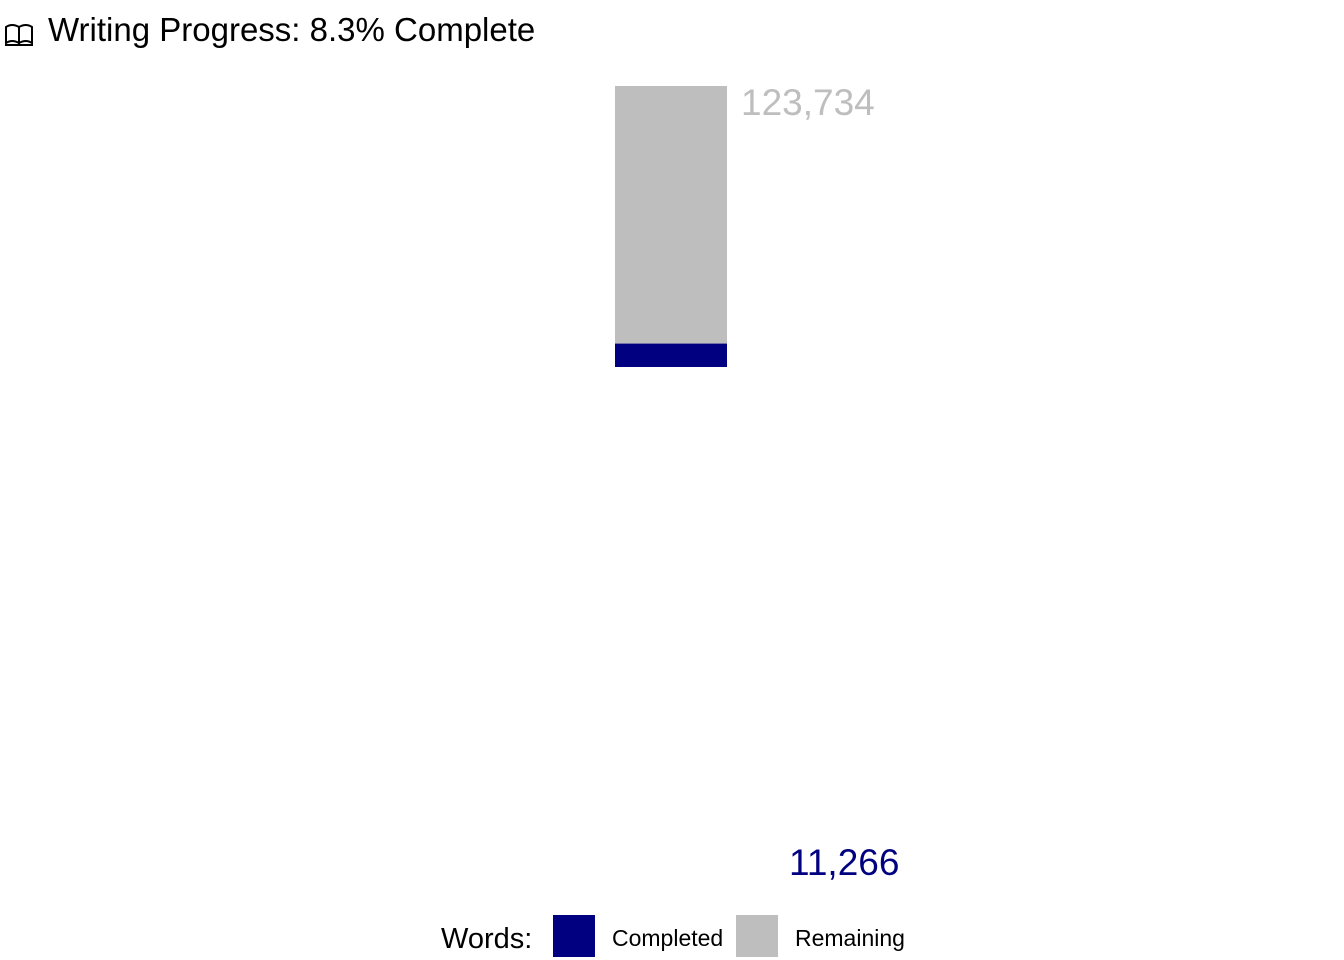  Describe the element at coordinates (671, 215) in the screenshot. I see `bar-segment-remaining` at that location.